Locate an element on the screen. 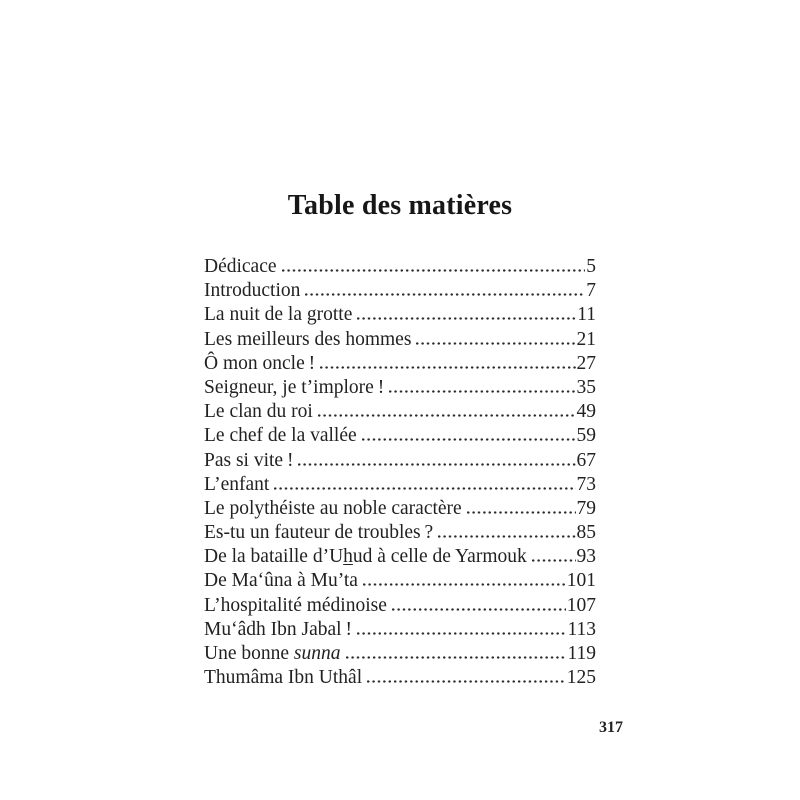 This screenshot has width=800, height=800. toc-entry-text: Mu‘âdh Ibn Jabal ! is located at coordinates (278, 629).